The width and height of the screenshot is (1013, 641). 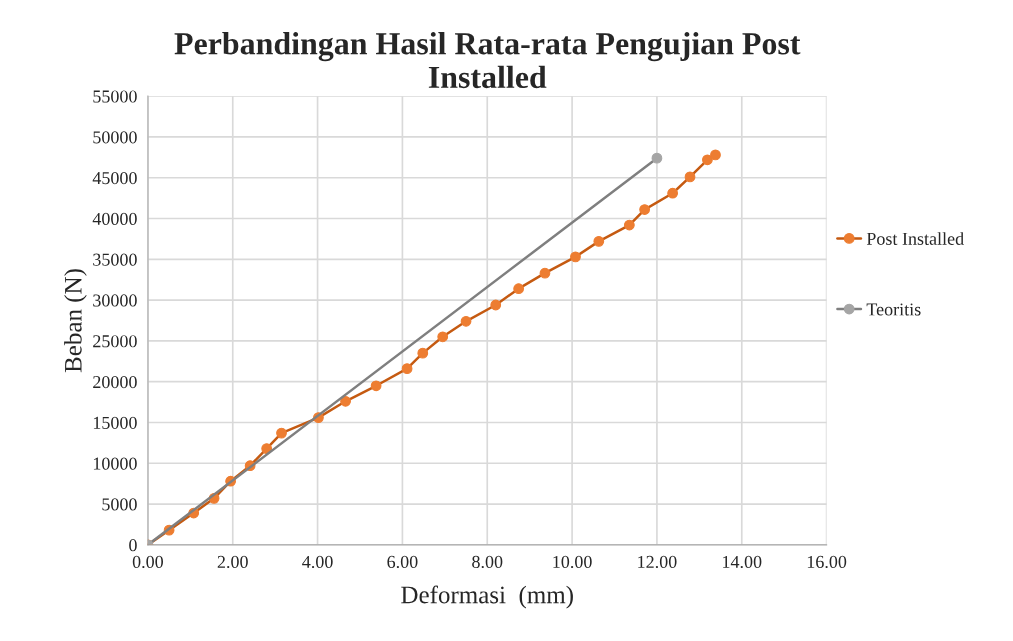 What do you see at coordinates (487, 597) in the screenshot?
I see `x-axis-title: Deformasi (mm)` at bounding box center [487, 597].